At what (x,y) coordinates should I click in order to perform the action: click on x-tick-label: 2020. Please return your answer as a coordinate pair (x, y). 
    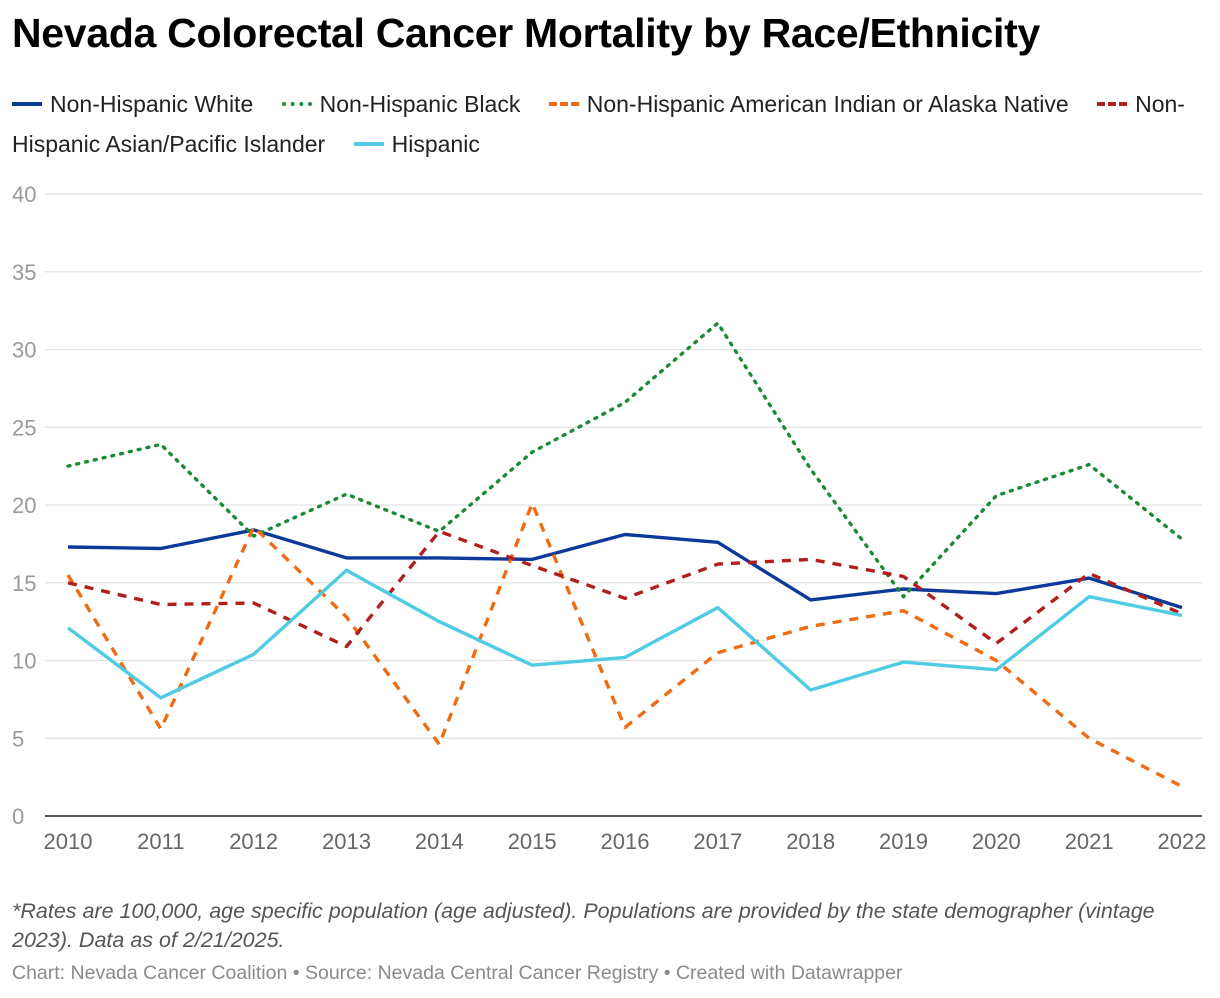
    Looking at the image, I should click on (996, 841).